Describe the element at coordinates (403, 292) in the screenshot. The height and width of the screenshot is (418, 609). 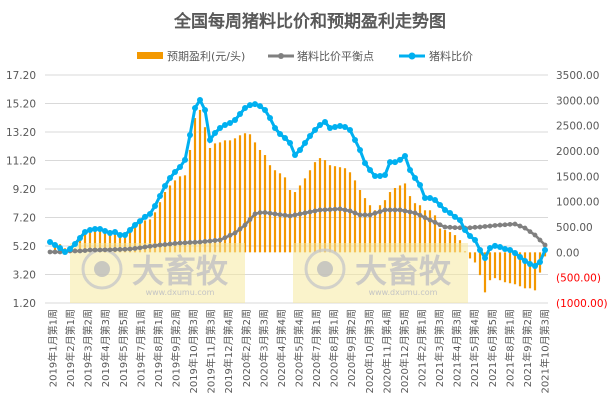
I see `watermark-url: www.dxumu.com` at that location.